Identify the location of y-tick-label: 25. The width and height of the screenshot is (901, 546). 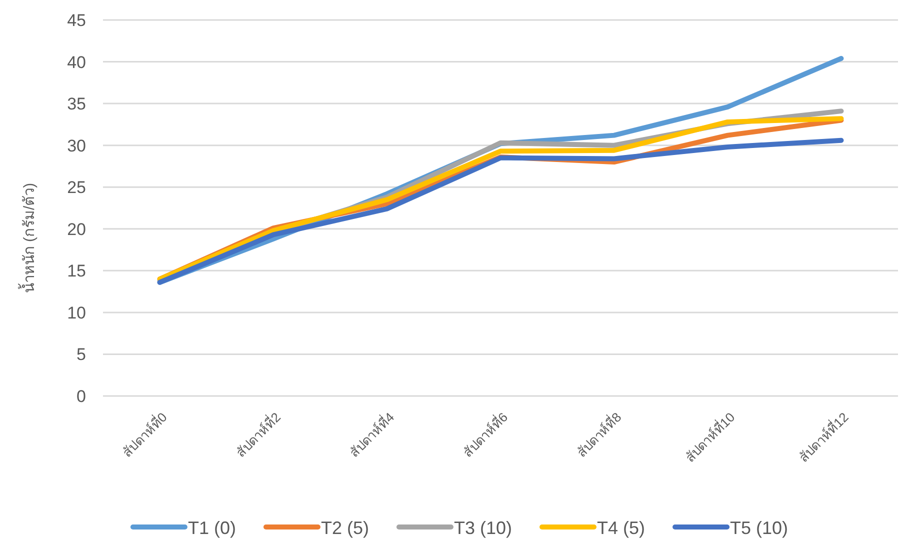
(76, 188).